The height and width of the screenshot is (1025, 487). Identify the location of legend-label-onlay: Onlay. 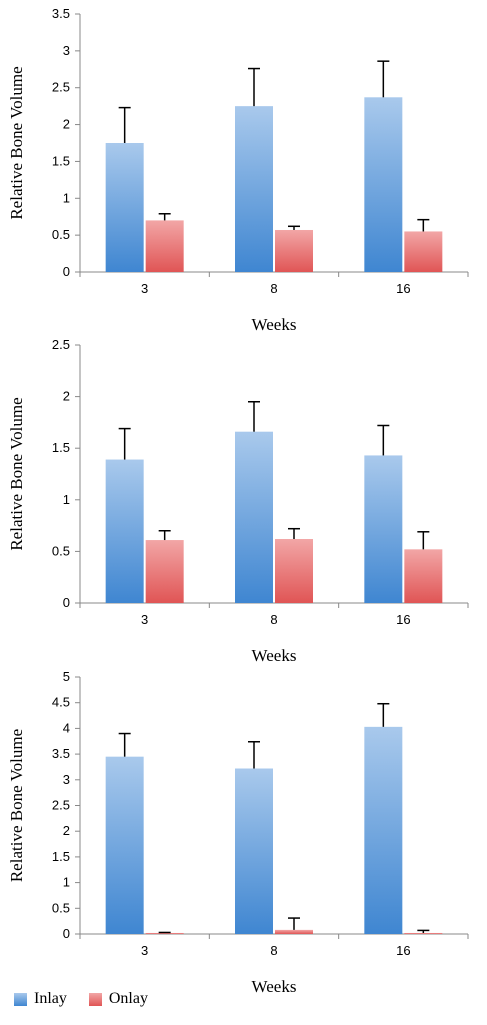
(128, 998).